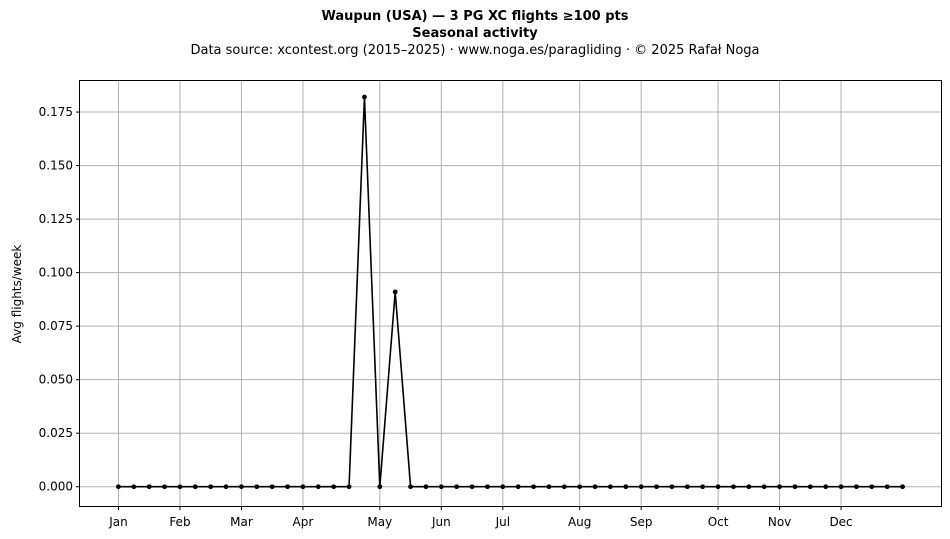 The width and height of the screenshot is (950, 539). Describe the element at coordinates (59, 299) in the screenshot. I see `y-axis: 0.000 0.025 0.050 0.075 0.100 0.125 0.150 0.175` at that location.